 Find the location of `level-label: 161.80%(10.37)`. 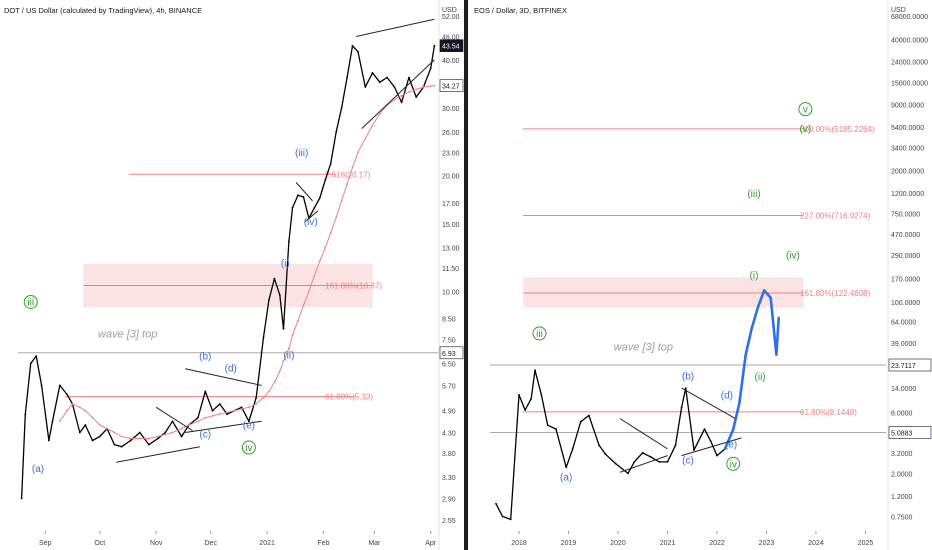

level-label: 161.80%(10.37) is located at coordinates (353, 285).